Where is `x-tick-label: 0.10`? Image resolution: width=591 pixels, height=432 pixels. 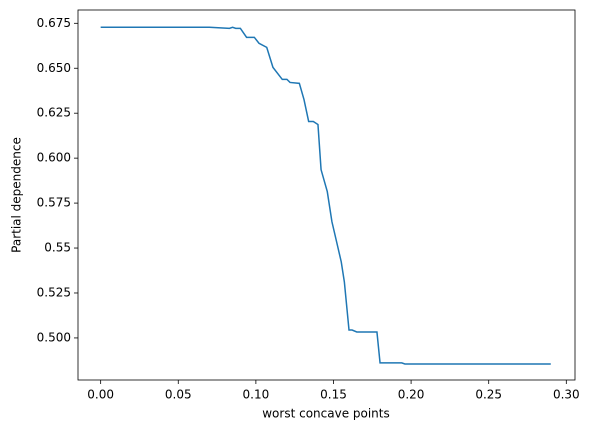 x-tick-label: 0.10 is located at coordinates (256, 395).